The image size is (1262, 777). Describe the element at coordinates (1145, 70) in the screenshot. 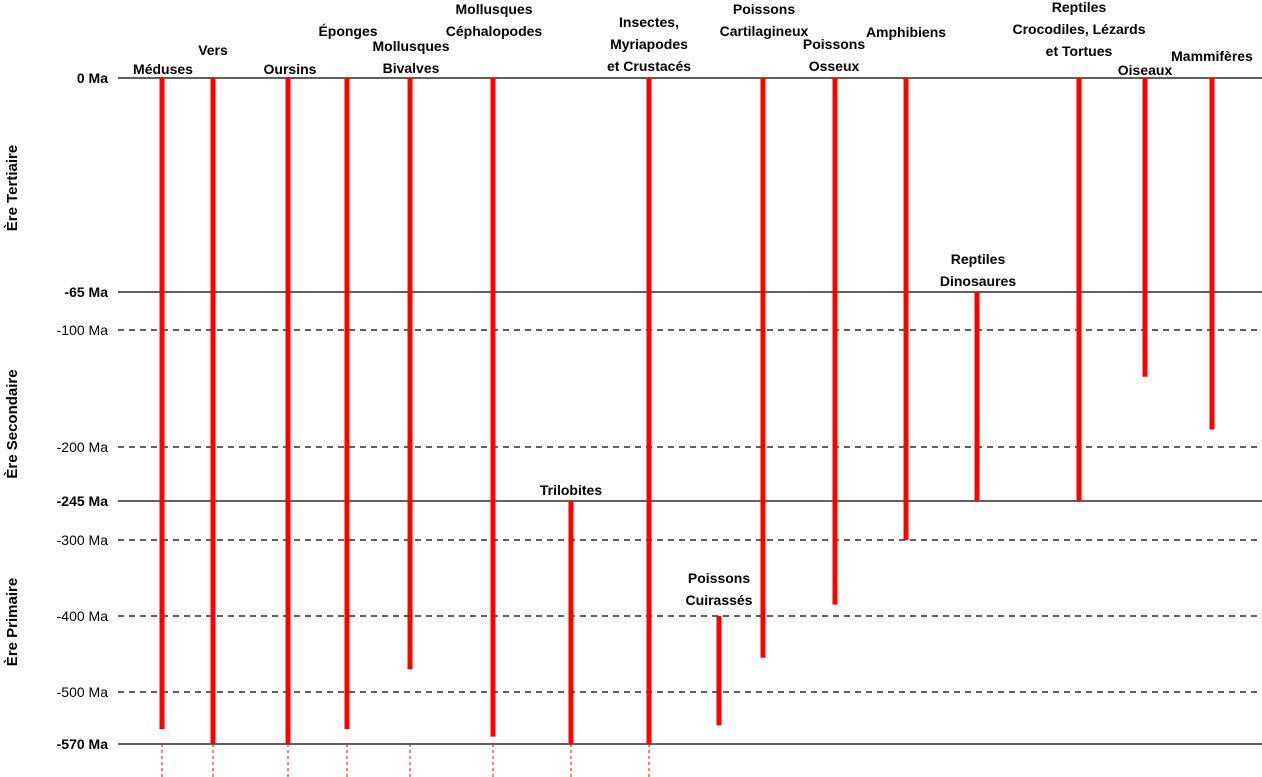

I see `lineage-label-14: Oiseaux` at that location.